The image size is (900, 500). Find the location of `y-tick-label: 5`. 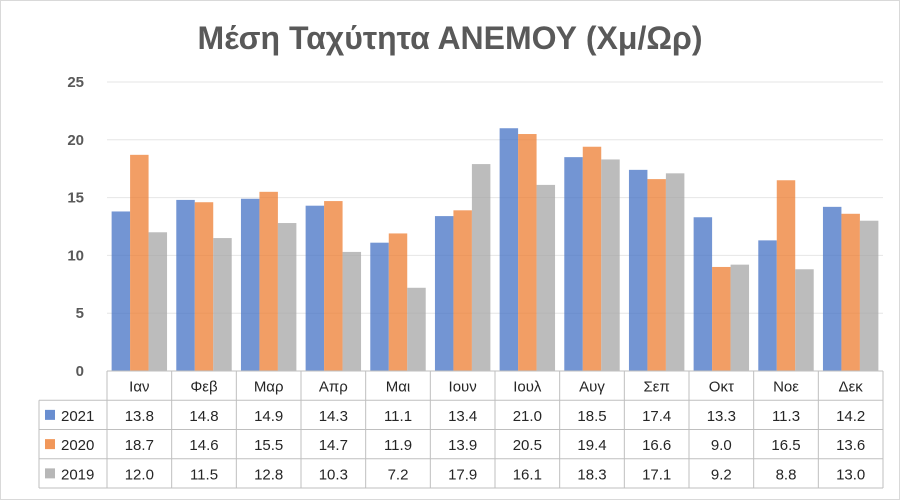

y-tick-label: 5 is located at coordinates (80, 313).